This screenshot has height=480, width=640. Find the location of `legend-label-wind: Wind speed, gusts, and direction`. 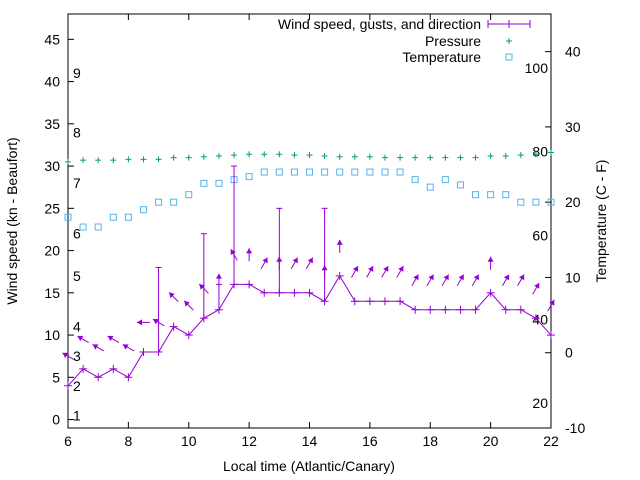

legend-label-wind: Wind speed, gusts, and direction is located at coordinates (379, 24).